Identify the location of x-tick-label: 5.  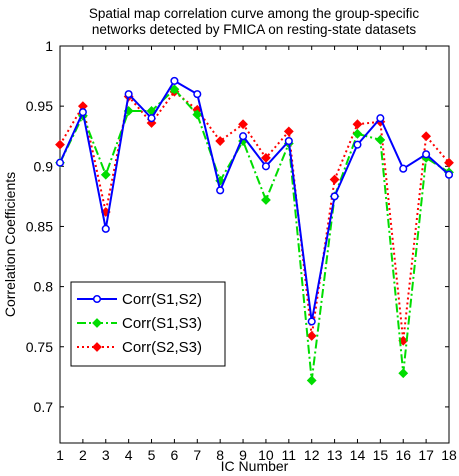
(152, 455).